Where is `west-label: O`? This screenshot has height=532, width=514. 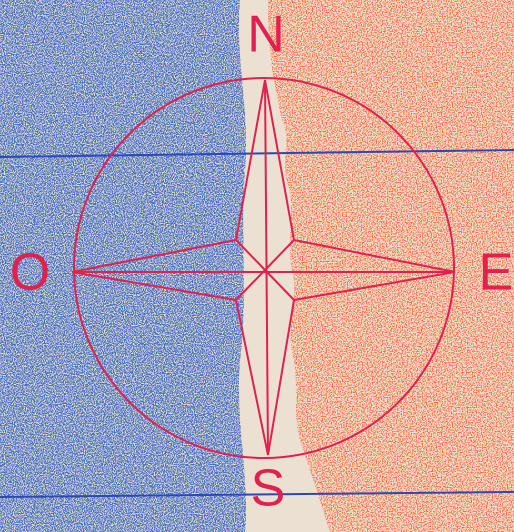 west-label: O is located at coordinates (30, 273).